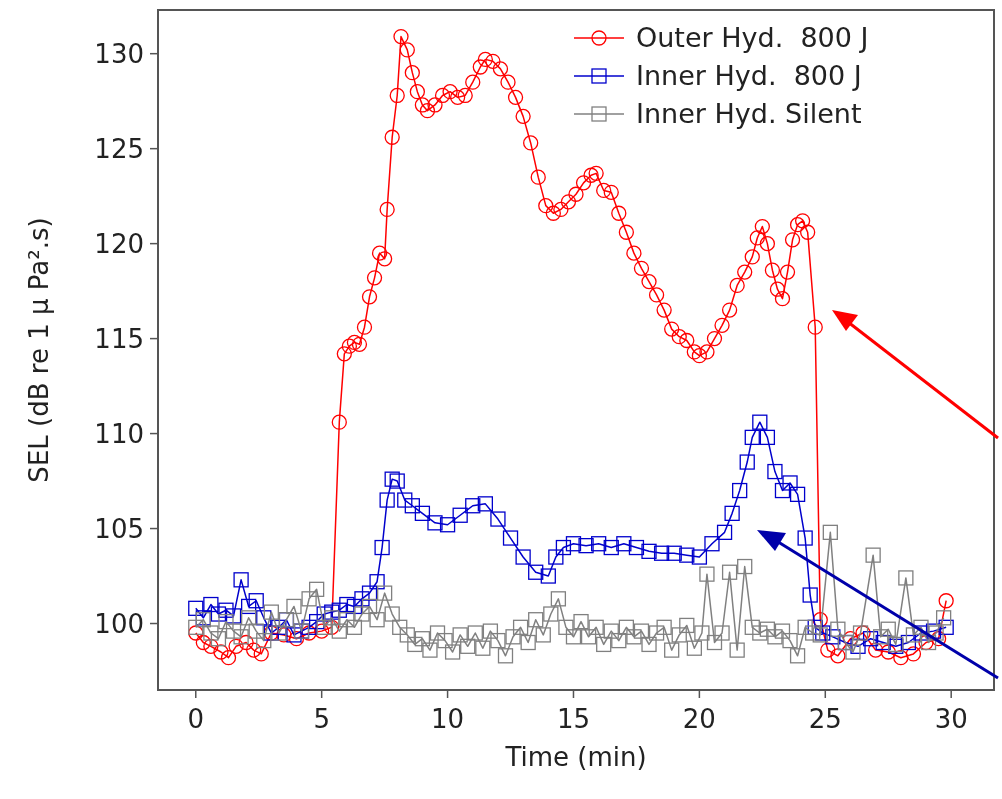 The height and width of the screenshot is (799, 1002). Describe the element at coordinates (119, 53) in the screenshot. I see `y-tick-label: 130` at that location.